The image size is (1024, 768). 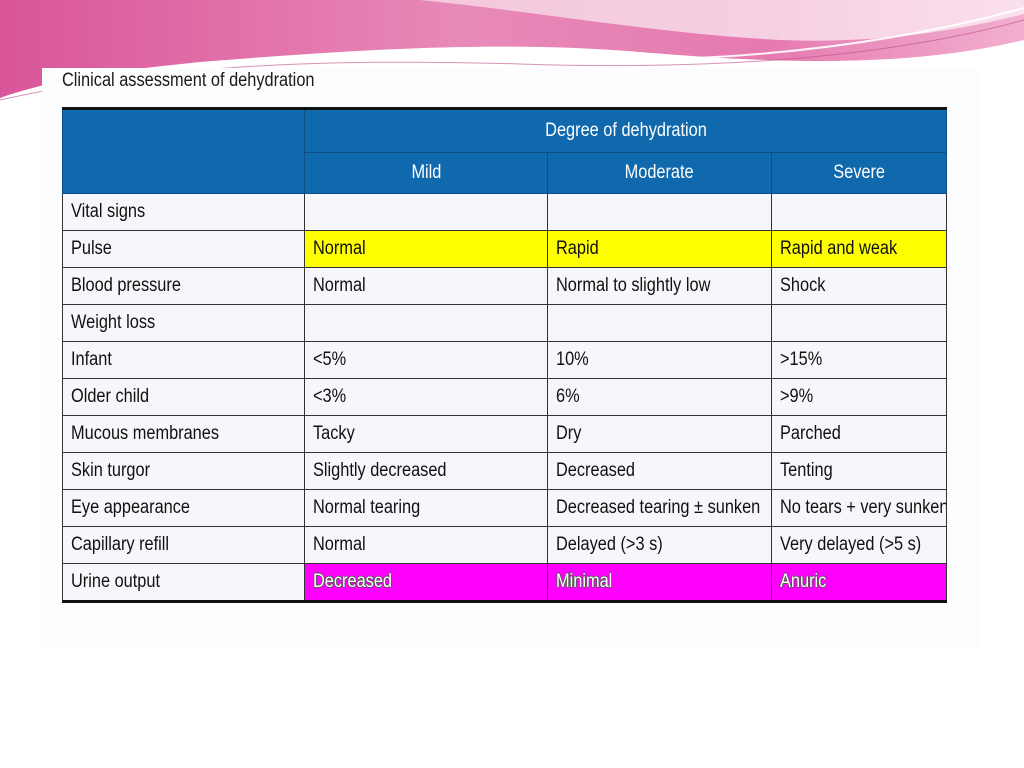 I want to click on cell-mild: Tacky, so click(x=426, y=434).